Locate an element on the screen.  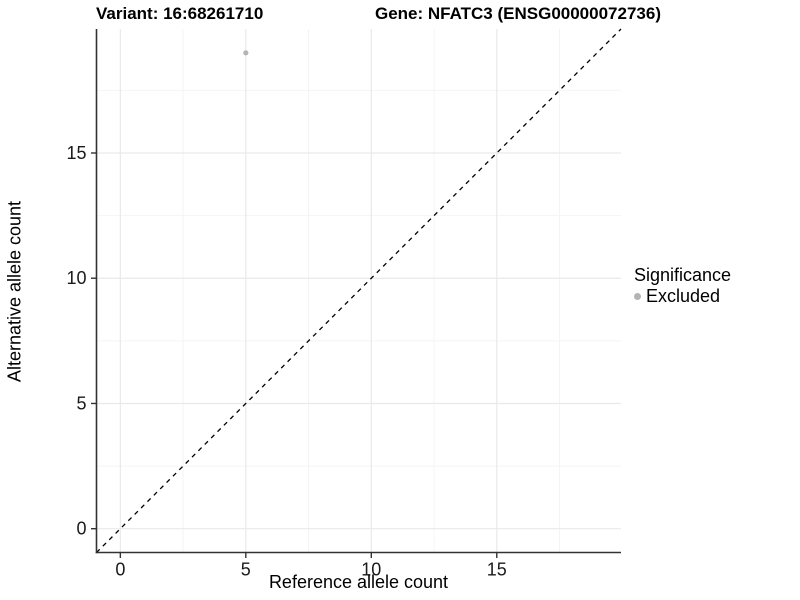
y-tick-label: 15 is located at coordinates (76, 153).